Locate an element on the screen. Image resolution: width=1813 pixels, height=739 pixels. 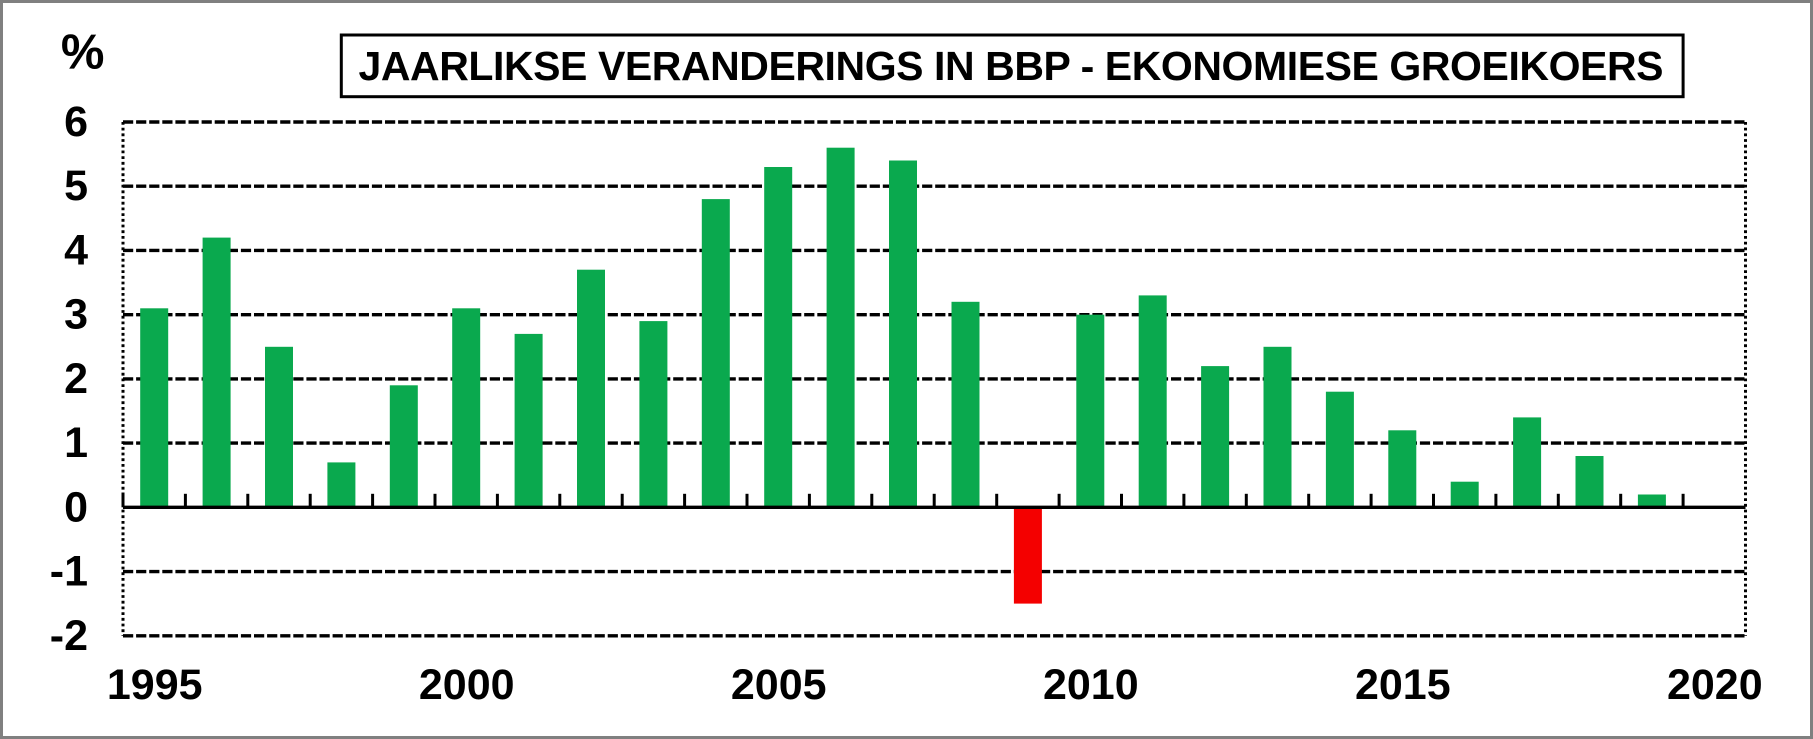
svg-text: 0 is located at coordinates (76, 507).